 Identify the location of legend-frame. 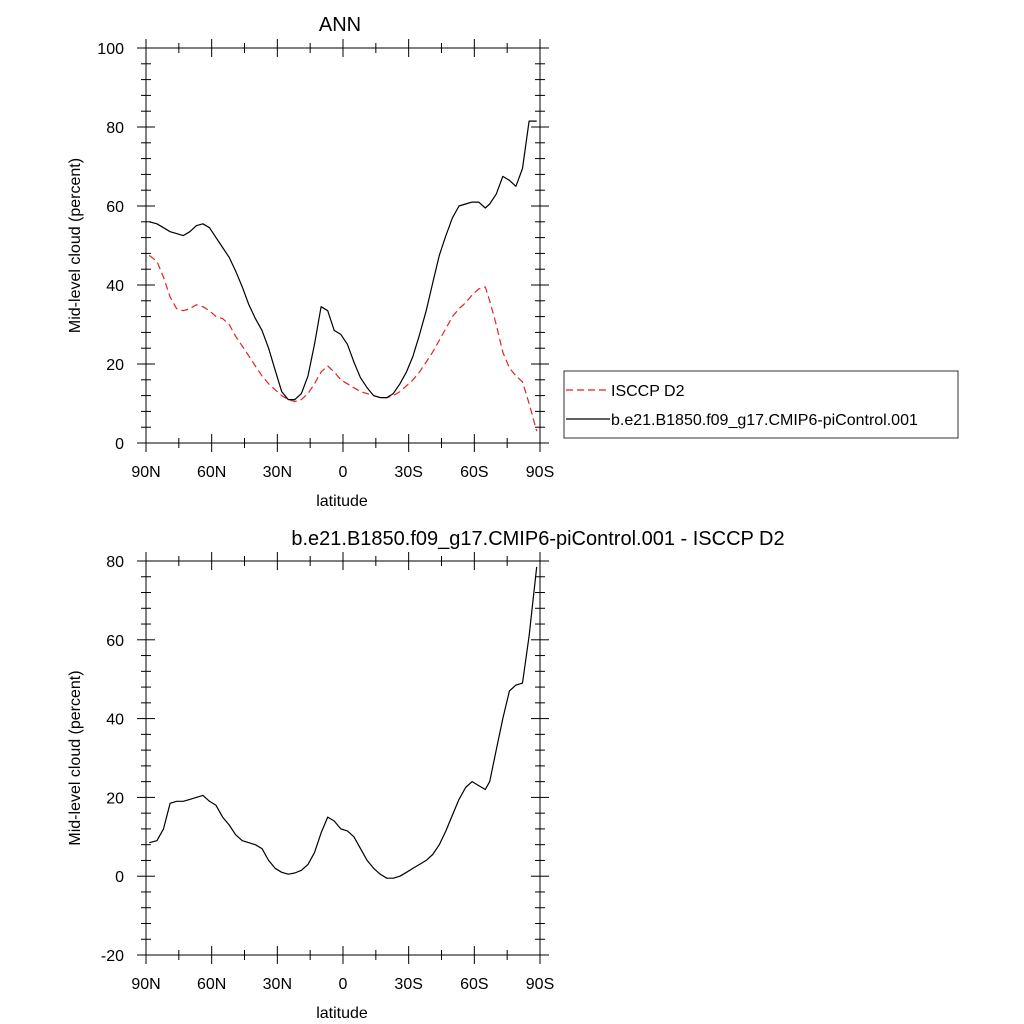
(761, 404).